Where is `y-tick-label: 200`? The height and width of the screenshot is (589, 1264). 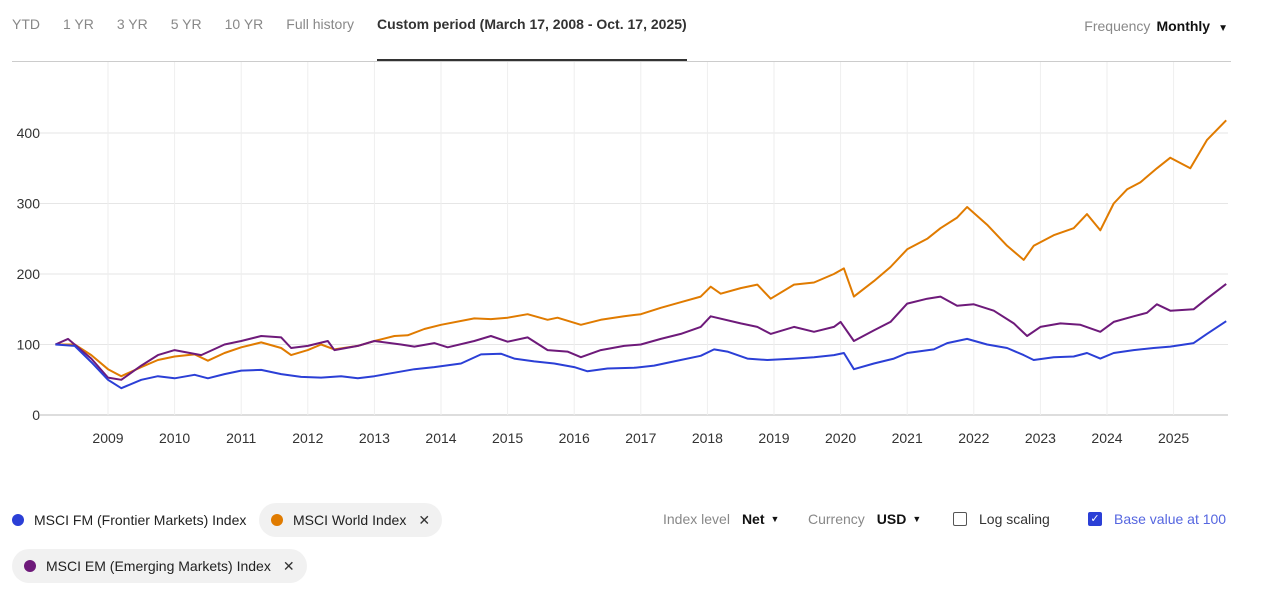 y-tick-label: 200 is located at coordinates (29, 274).